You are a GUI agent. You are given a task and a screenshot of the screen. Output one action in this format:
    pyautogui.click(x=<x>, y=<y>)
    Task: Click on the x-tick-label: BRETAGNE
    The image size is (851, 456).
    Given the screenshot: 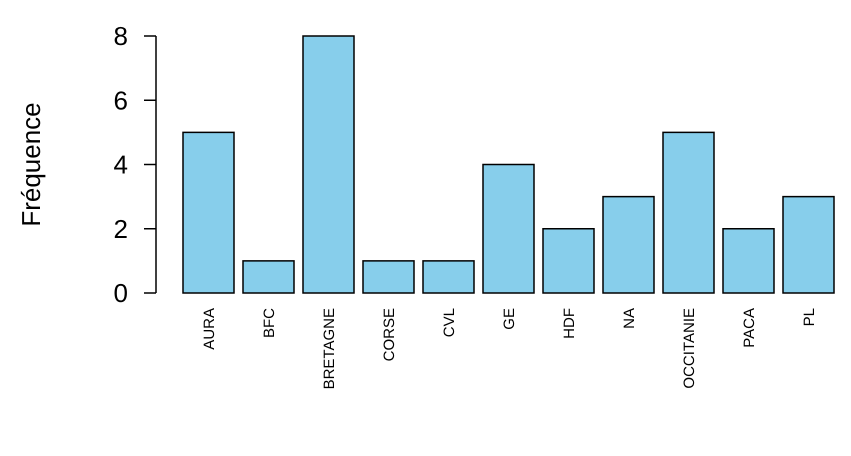 What is the action you would take?
    pyautogui.click(x=329, y=349)
    